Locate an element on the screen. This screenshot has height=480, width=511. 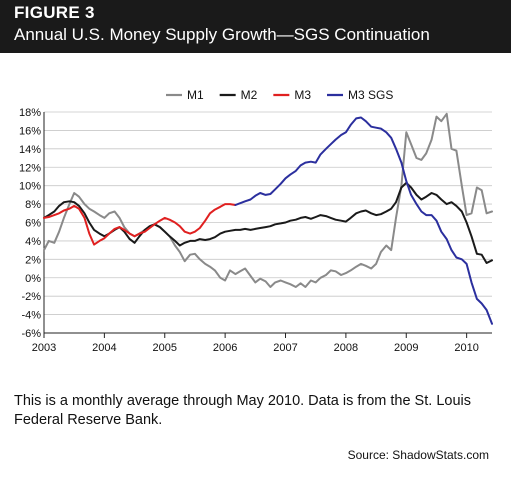
chart-legend: M1 M2 M3 M3 SGS is located at coordinates (279, 95).